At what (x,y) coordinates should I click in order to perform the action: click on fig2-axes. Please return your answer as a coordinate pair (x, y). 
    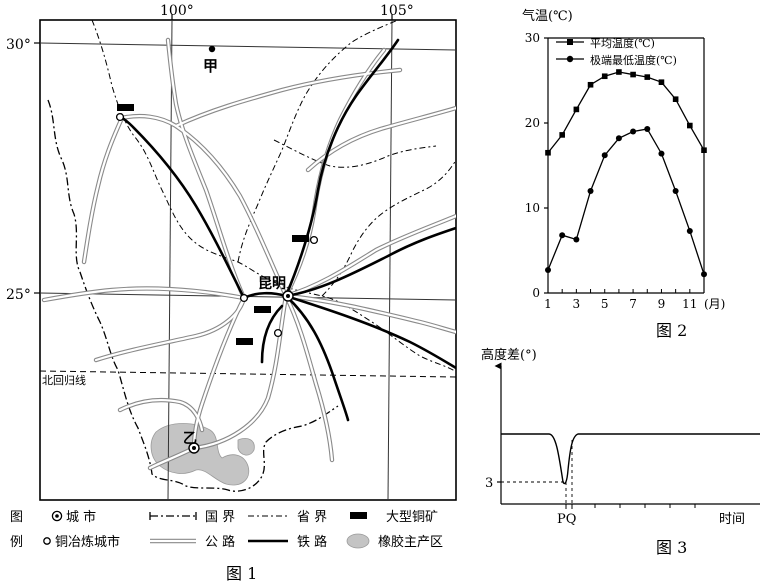
    Looking at the image, I should click on (626, 165).